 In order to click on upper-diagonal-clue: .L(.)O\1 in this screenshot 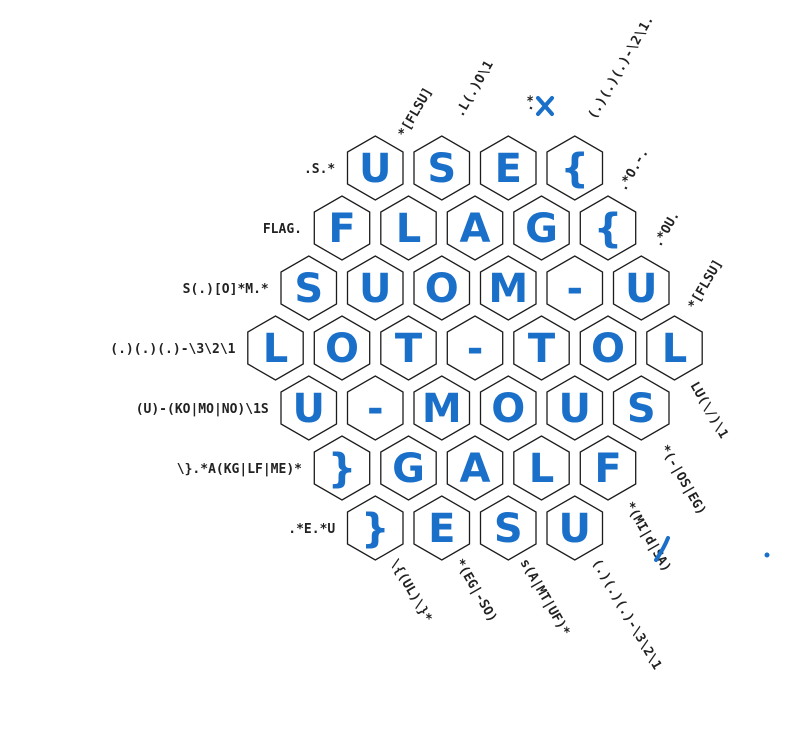, I will do `click(474, 89)`.